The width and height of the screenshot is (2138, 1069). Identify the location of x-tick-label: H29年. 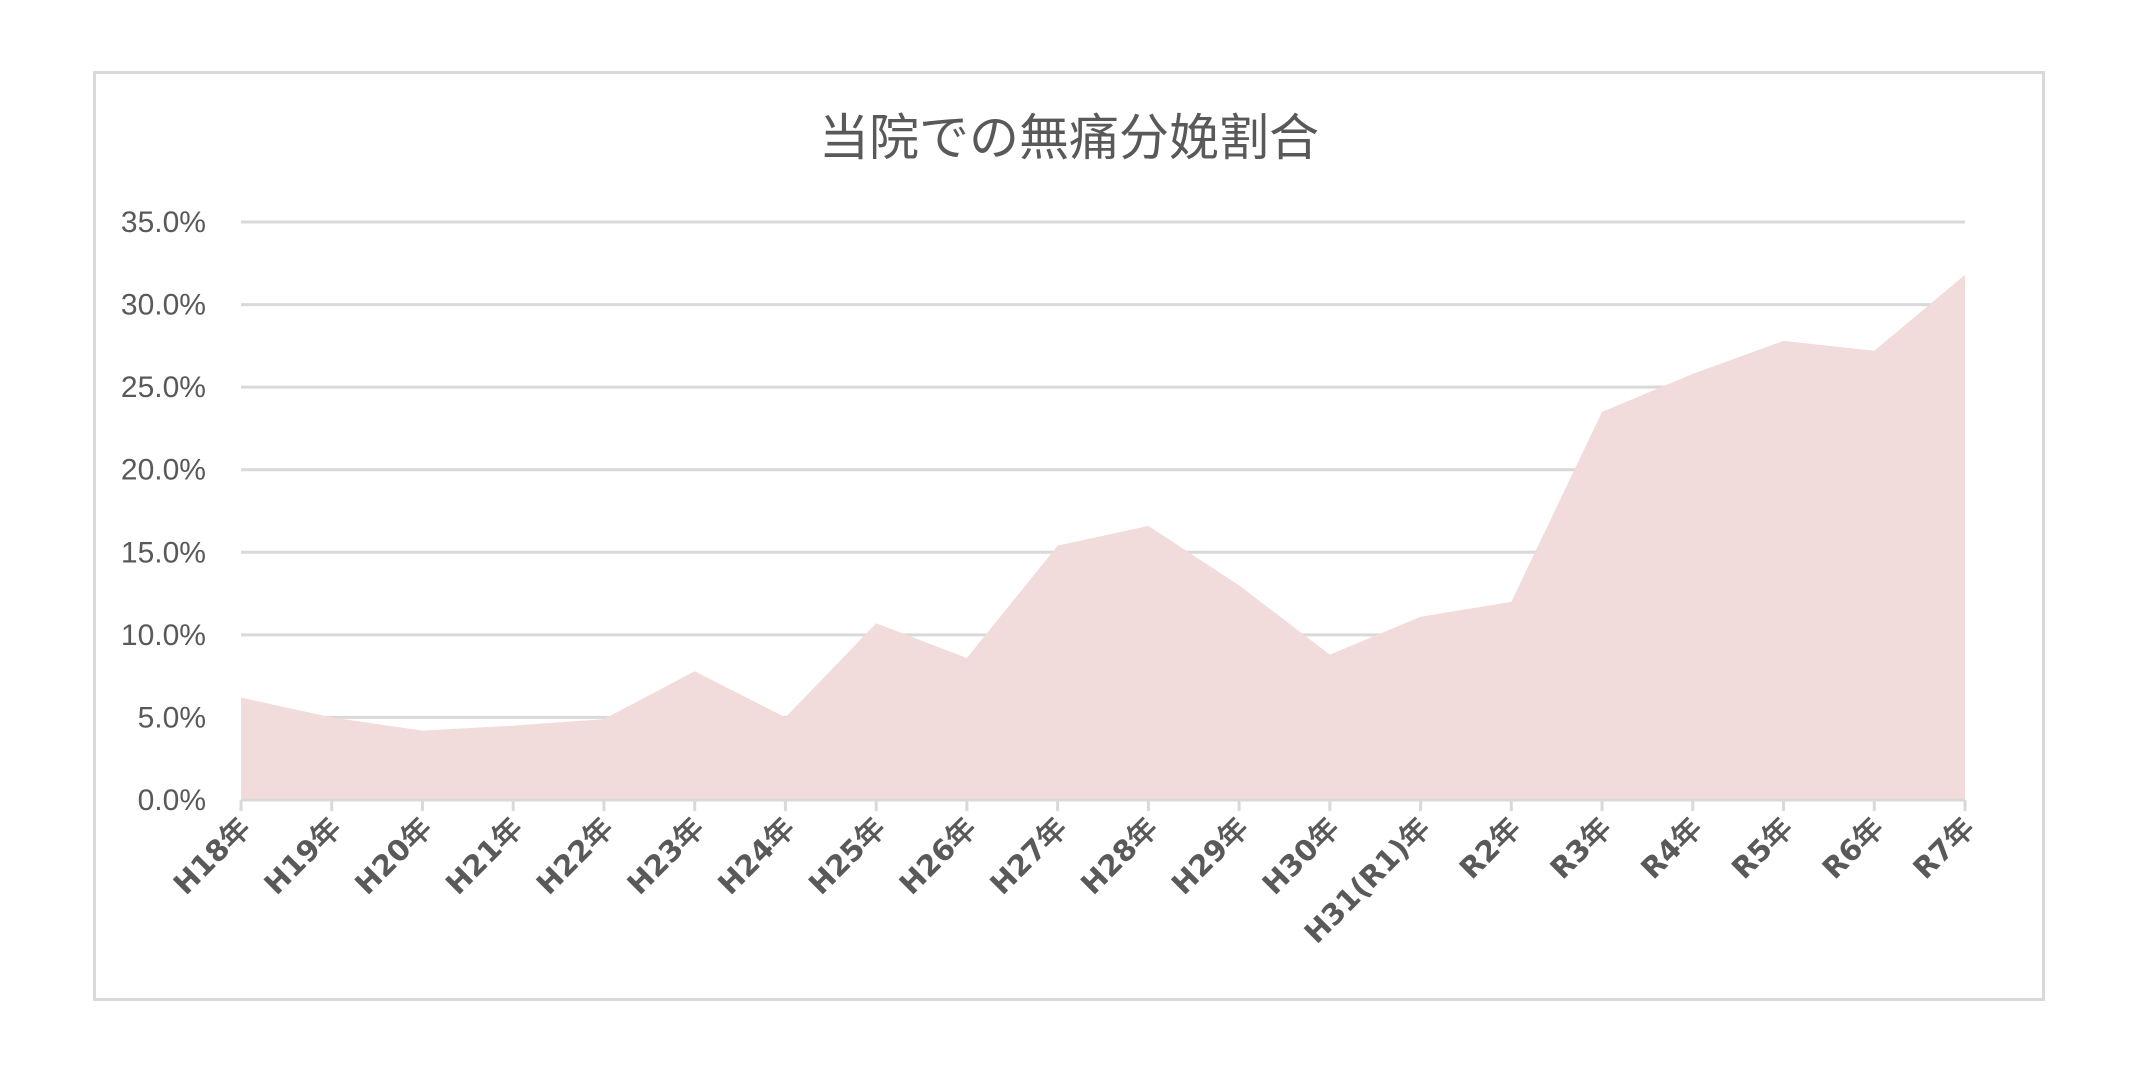
(1210, 856).